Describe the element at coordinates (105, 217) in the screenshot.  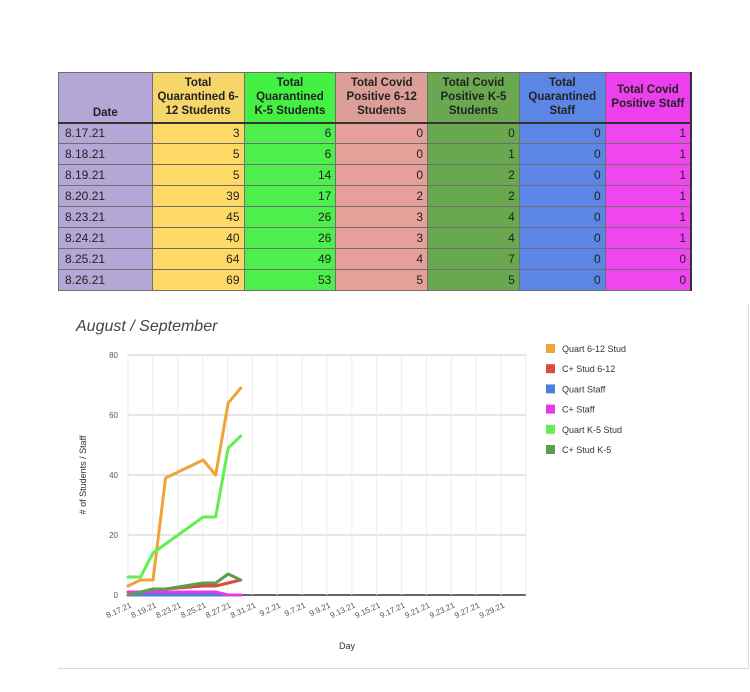
I see `cell-date: 8.23.21` at that location.